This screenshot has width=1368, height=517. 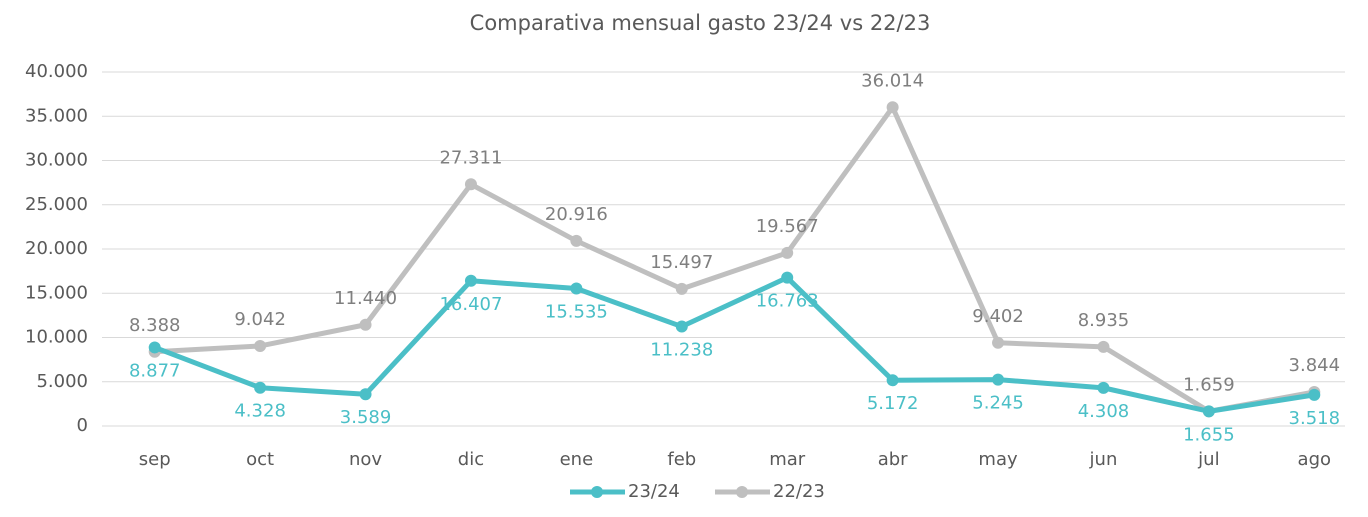 What do you see at coordinates (260, 459) in the screenshot?
I see `x-tick-label: oct` at bounding box center [260, 459].